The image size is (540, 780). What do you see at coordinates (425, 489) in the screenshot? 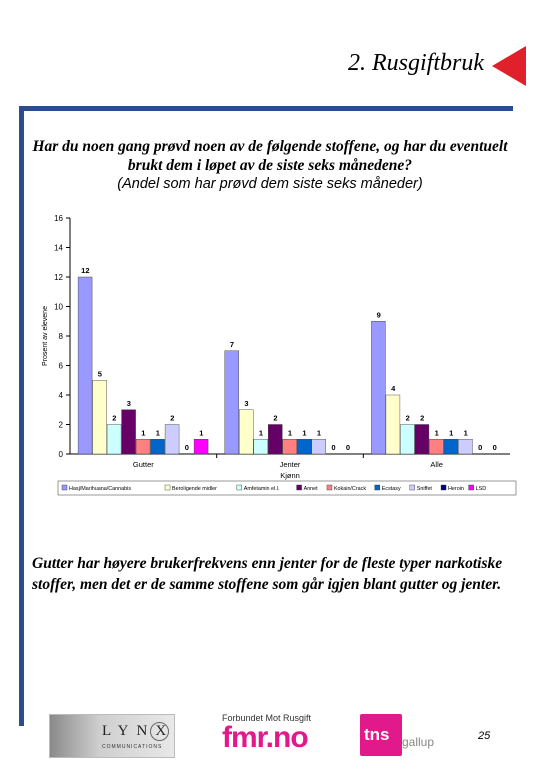
I see `legend-label: Sniffet` at bounding box center [425, 489].